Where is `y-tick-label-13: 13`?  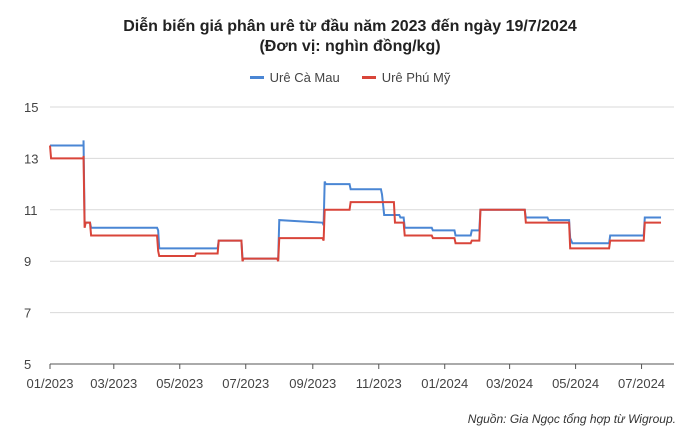 y-tick-label-13: 13 is located at coordinates (31, 158).